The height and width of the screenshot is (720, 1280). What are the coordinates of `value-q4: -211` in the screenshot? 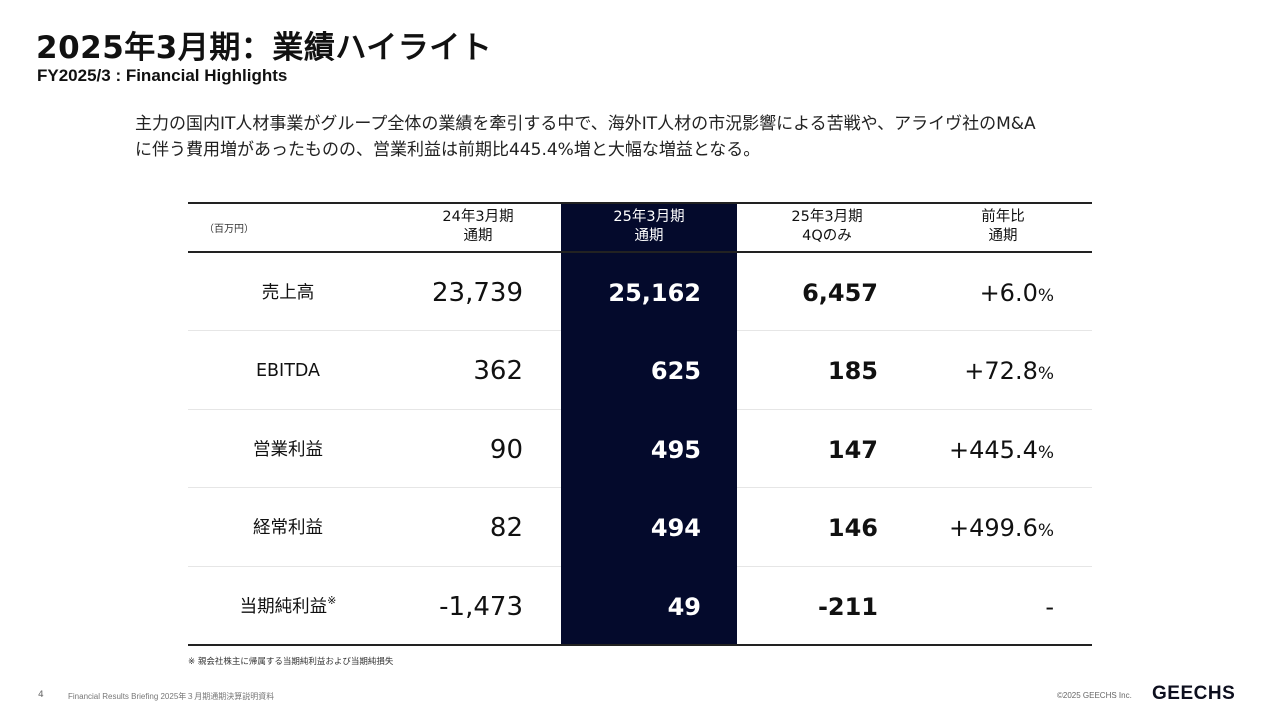 It's located at (847, 607).